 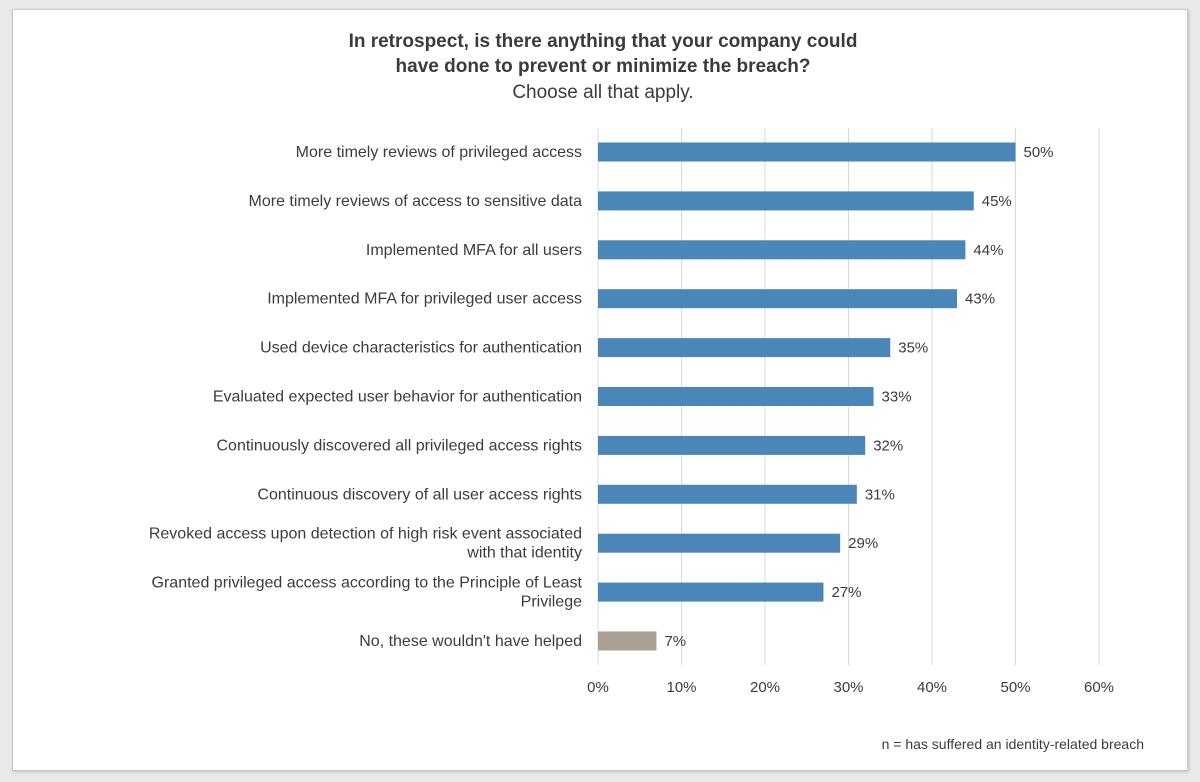 What do you see at coordinates (846, 592) in the screenshot?
I see `data-label: 27%` at bounding box center [846, 592].